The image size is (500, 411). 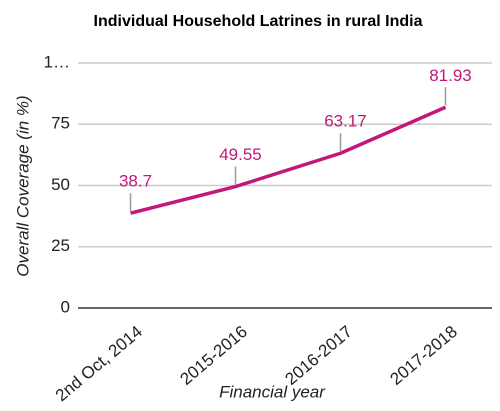 What do you see at coordinates (450, 75) in the screenshot?
I see `data-label: 81.93` at bounding box center [450, 75].